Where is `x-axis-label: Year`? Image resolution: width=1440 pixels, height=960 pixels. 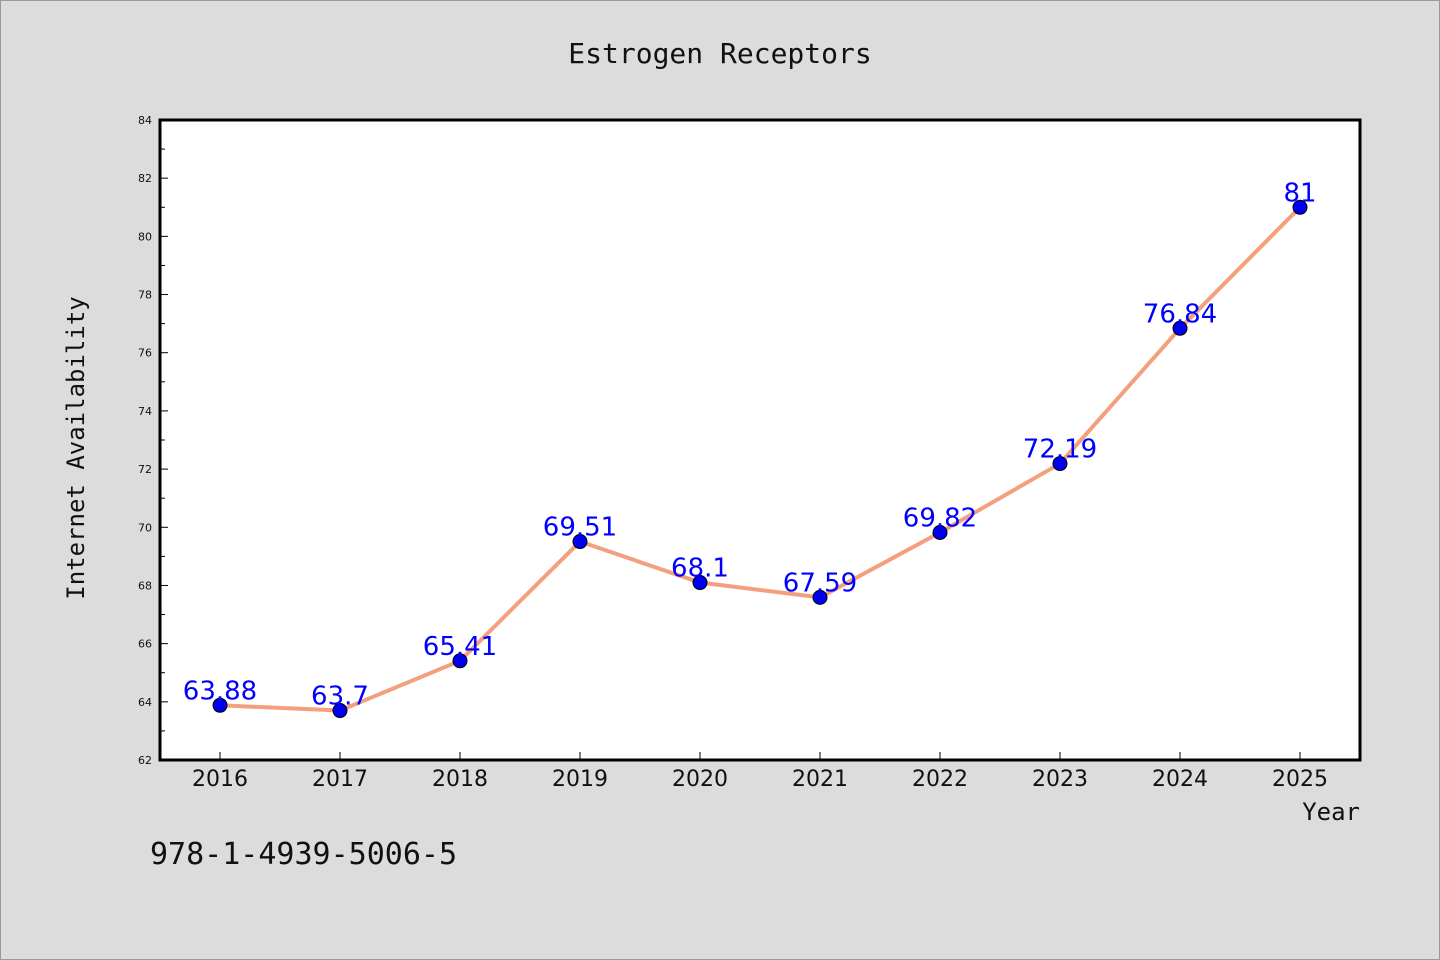 x-axis-label: Year is located at coordinates (1331, 812).